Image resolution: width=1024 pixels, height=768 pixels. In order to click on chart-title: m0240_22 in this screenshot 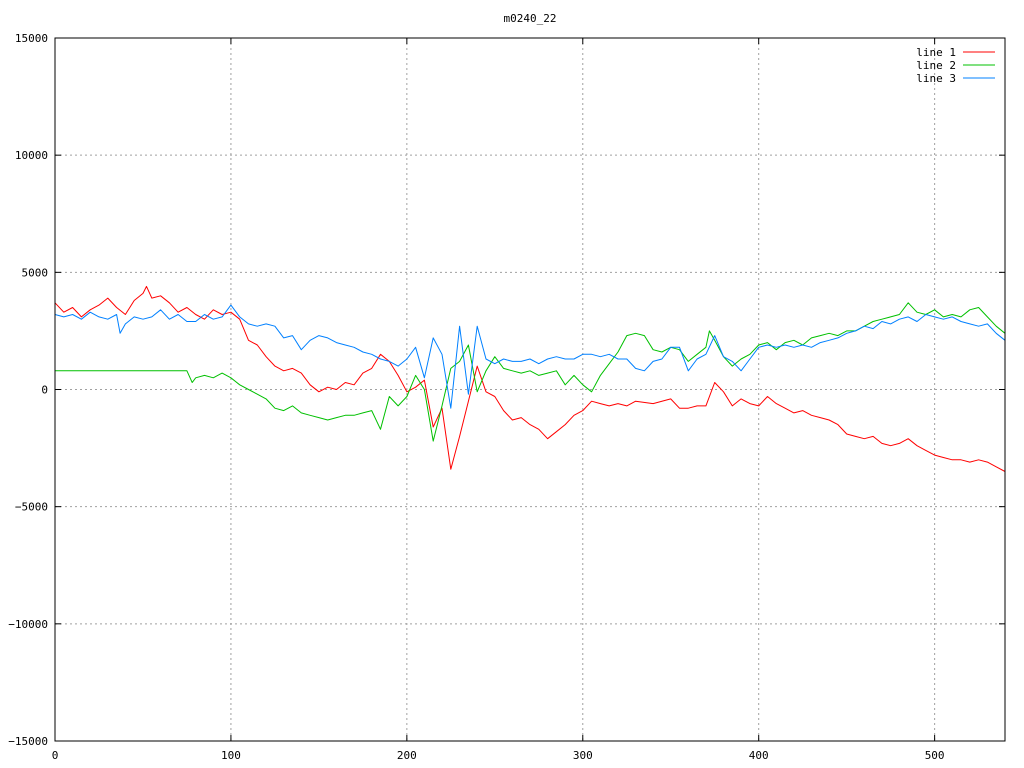, I will do `click(530, 18)`.